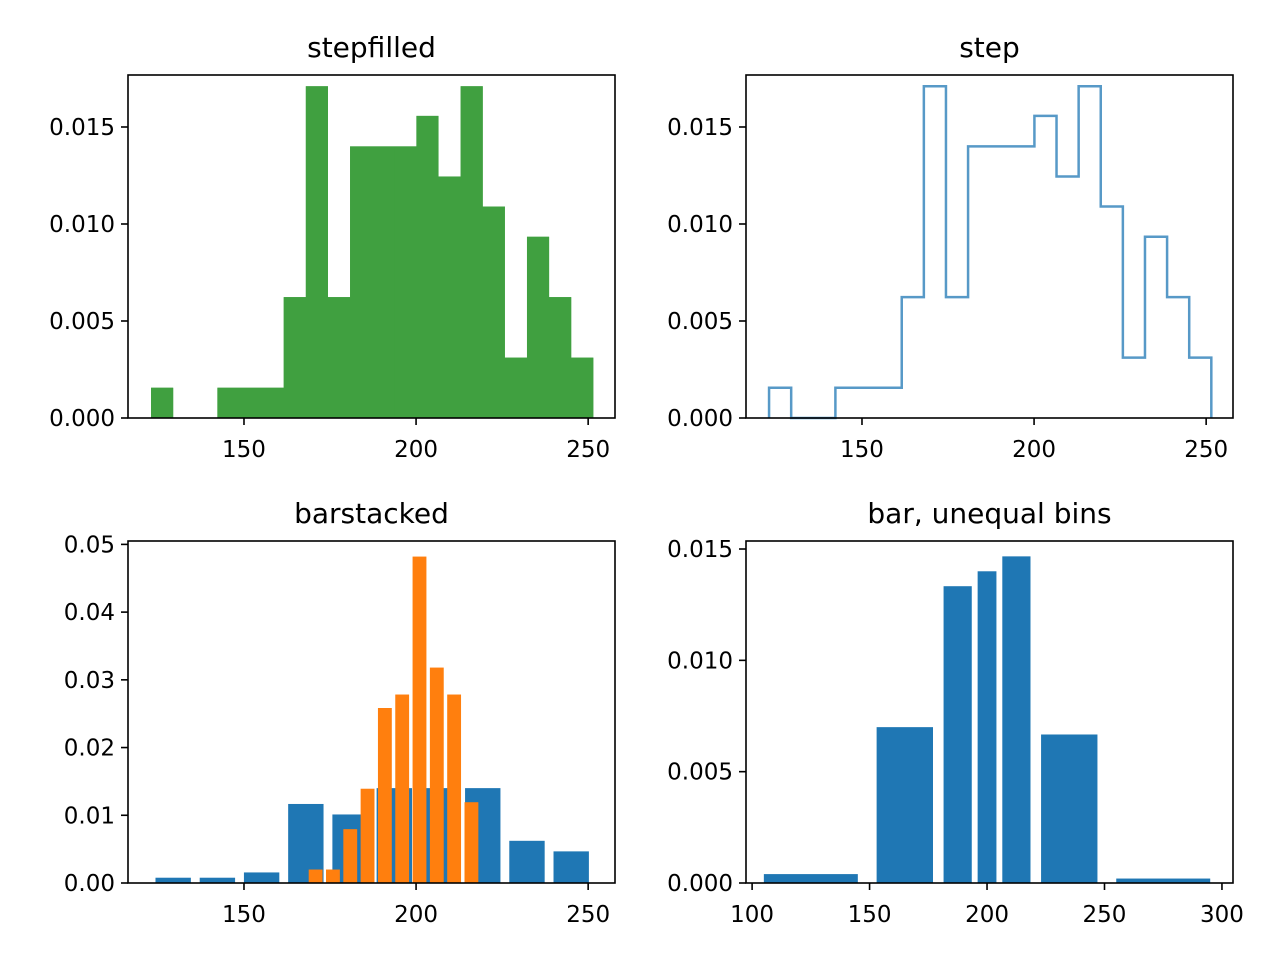 The height and width of the screenshot is (960, 1280). What do you see at coordinates (89, 681) in the screenshot?
I see `y-tick-label: 0.03` at bounding box center [89, 681].